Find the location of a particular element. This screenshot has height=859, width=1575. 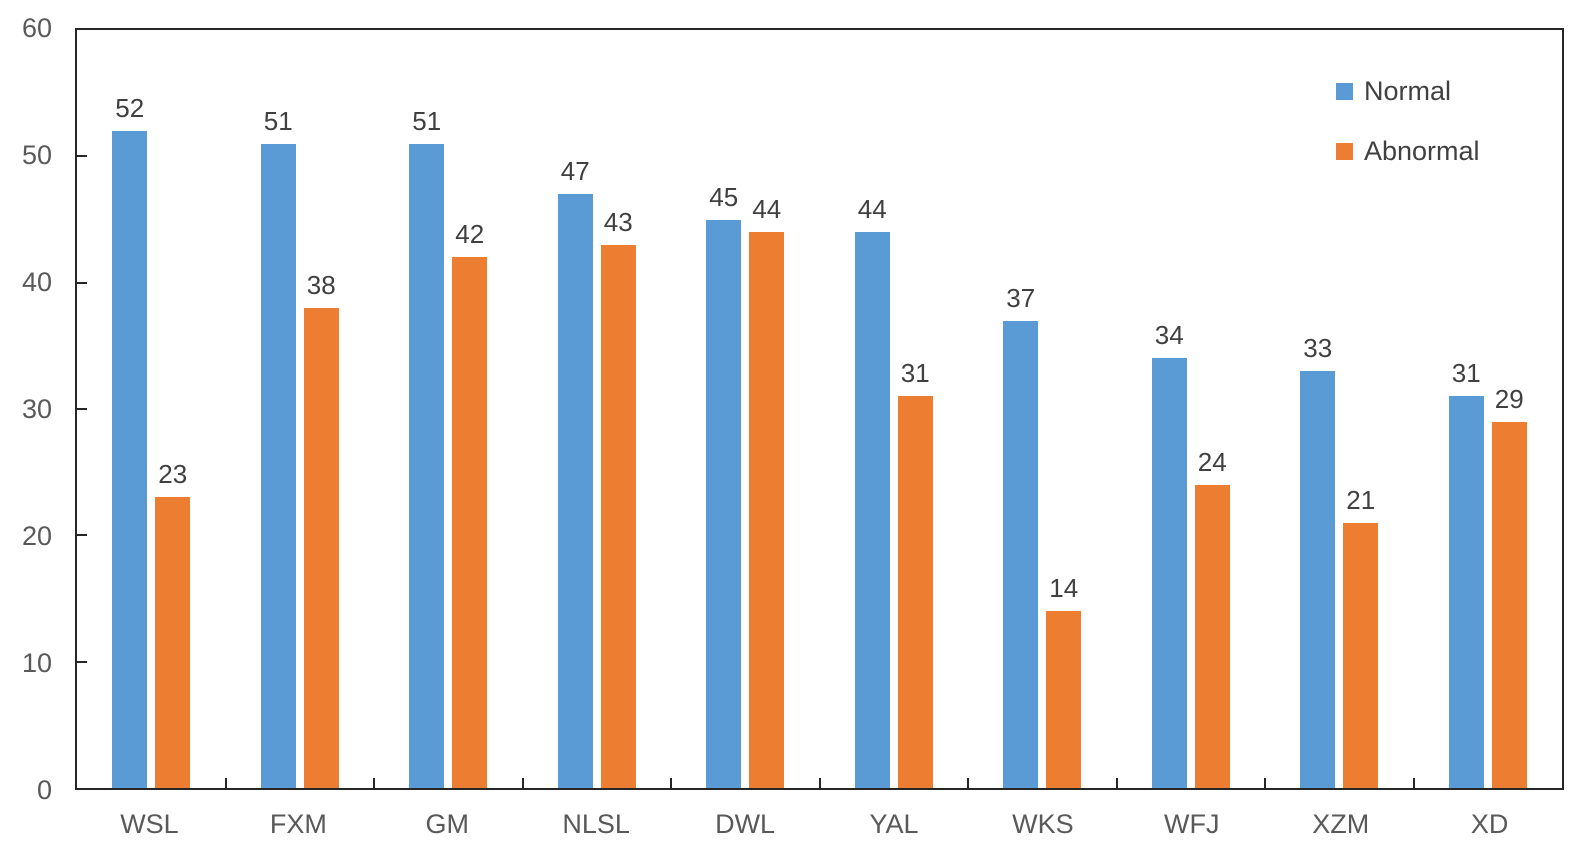

normal-bar: 52 is located at coordinates (130, 441).